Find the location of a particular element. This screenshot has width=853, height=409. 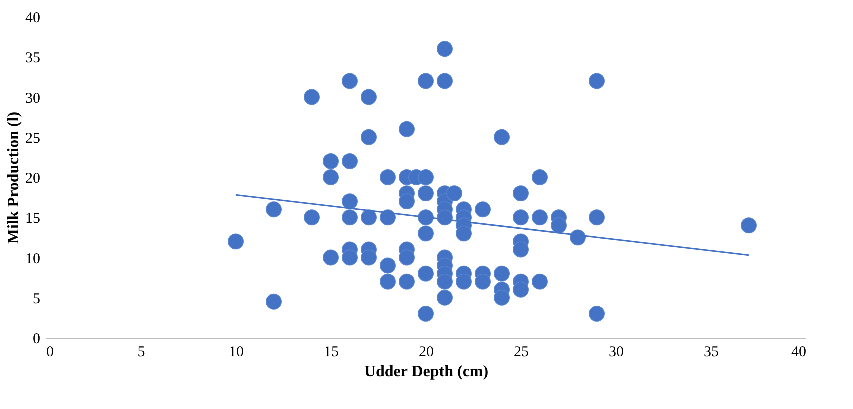

y-tick-label: 25 is located at coordinates (33, 138).